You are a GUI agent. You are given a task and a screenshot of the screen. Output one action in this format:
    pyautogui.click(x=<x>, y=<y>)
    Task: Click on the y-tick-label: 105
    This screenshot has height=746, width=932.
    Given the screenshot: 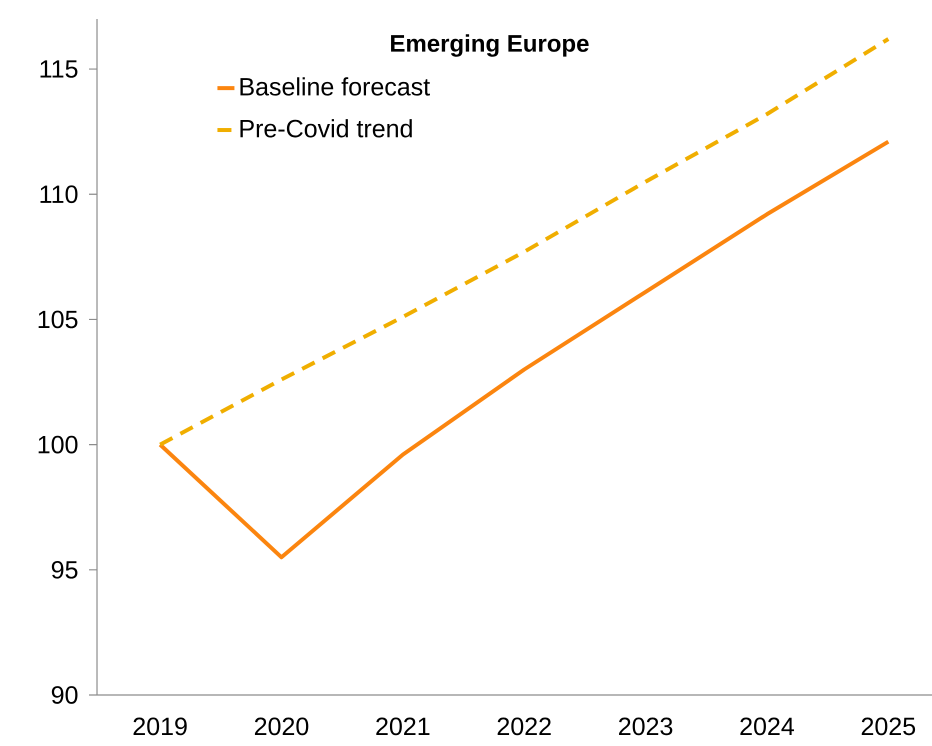 What is the action you would take?
    pyautogui.click(x=58, y=319)
    